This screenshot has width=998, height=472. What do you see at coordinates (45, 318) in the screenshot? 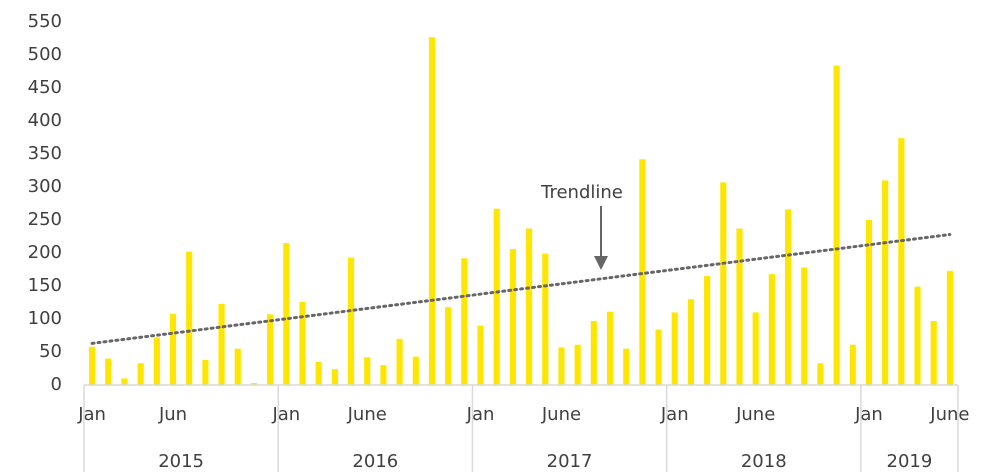
I see `y-tick-label: 100` at bounding box center [45, 318].